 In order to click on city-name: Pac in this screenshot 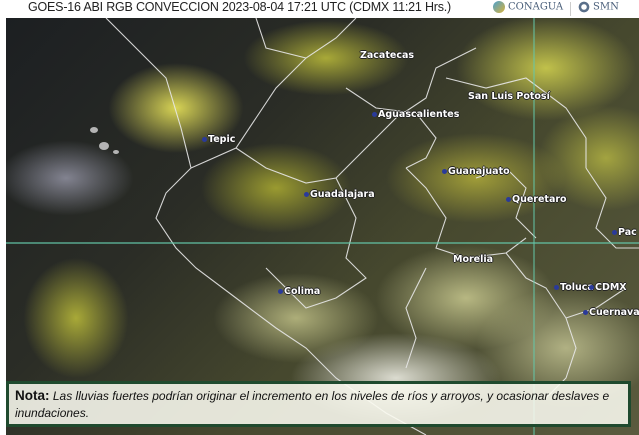, I will do `click(627, 232)`.